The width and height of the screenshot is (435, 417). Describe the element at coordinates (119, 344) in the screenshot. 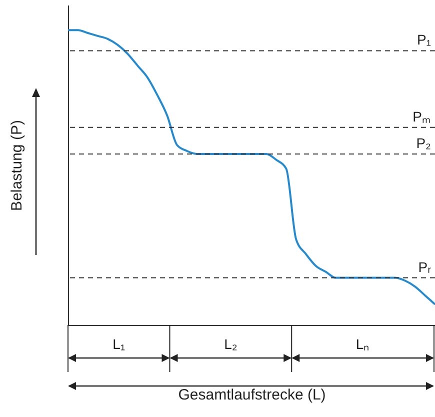

I see `text: L₁` at that location.